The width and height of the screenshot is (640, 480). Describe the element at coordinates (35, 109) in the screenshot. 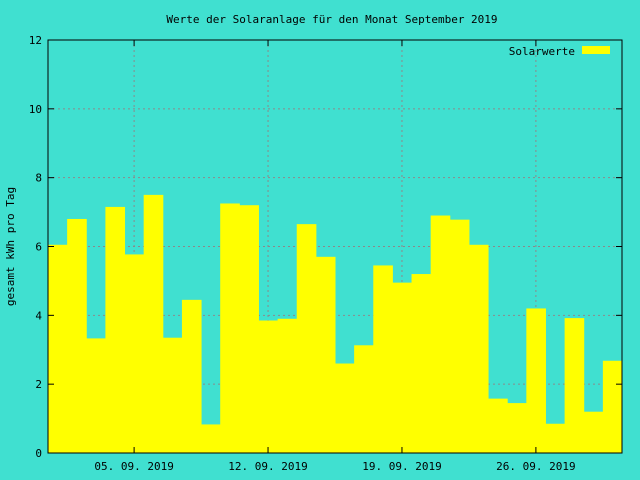

I see `y-tick-label: 10` at that location.